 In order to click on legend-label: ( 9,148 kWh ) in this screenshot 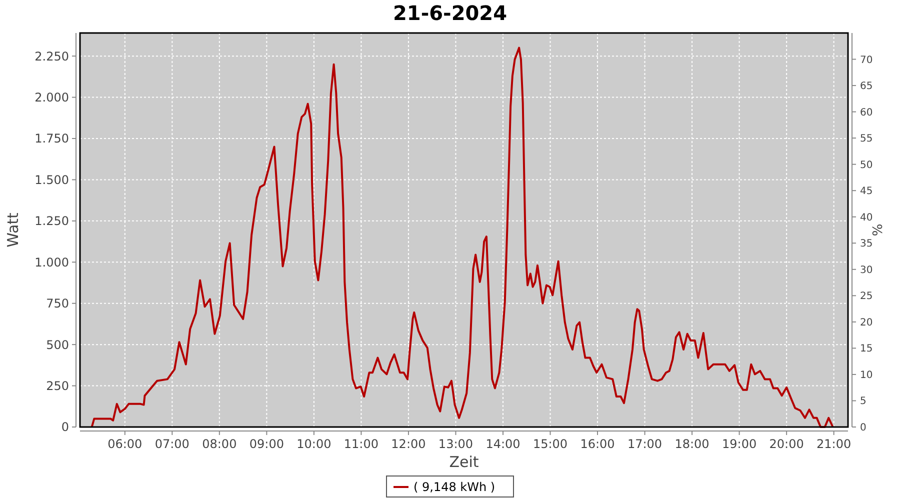, I will do `click(455, 487)`.